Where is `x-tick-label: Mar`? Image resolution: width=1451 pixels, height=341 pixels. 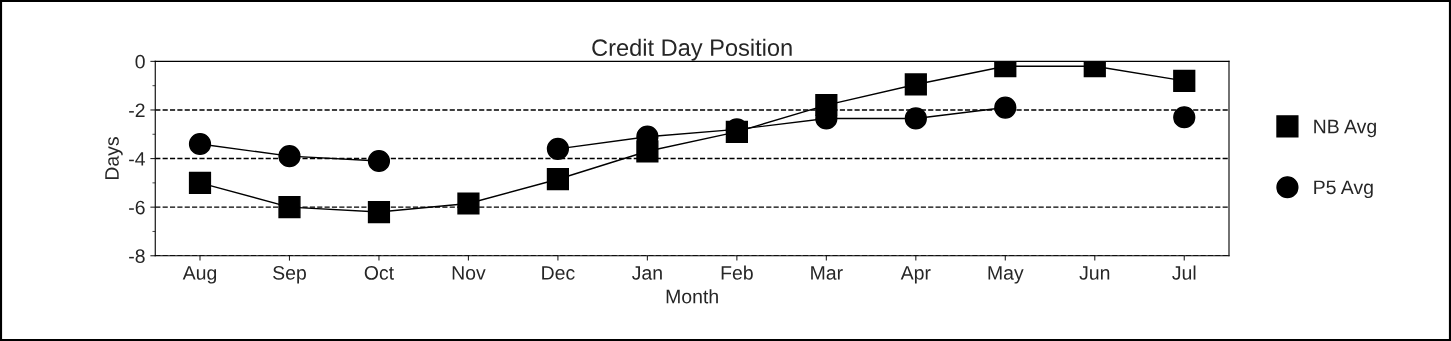 x-tick-label: Mar is located at coordinates (827, 273).